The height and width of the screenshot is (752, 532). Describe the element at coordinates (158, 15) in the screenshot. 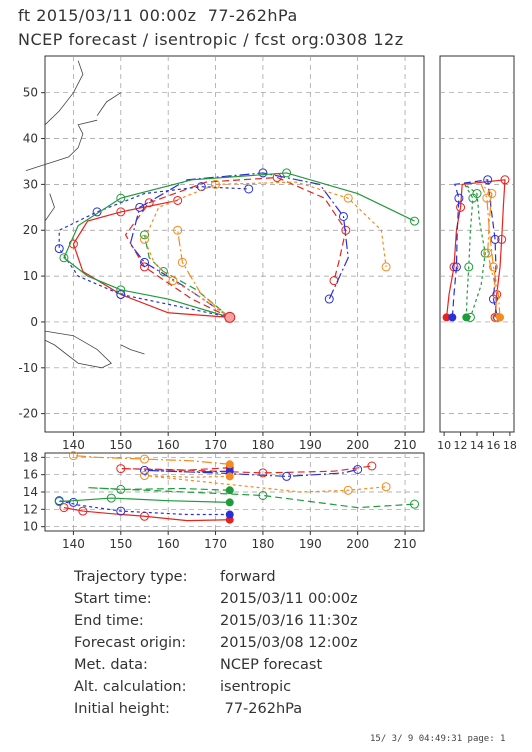

I see `chart-title-line-1: ft 2015/03/11 00:00z 77-262hPa` at that location.